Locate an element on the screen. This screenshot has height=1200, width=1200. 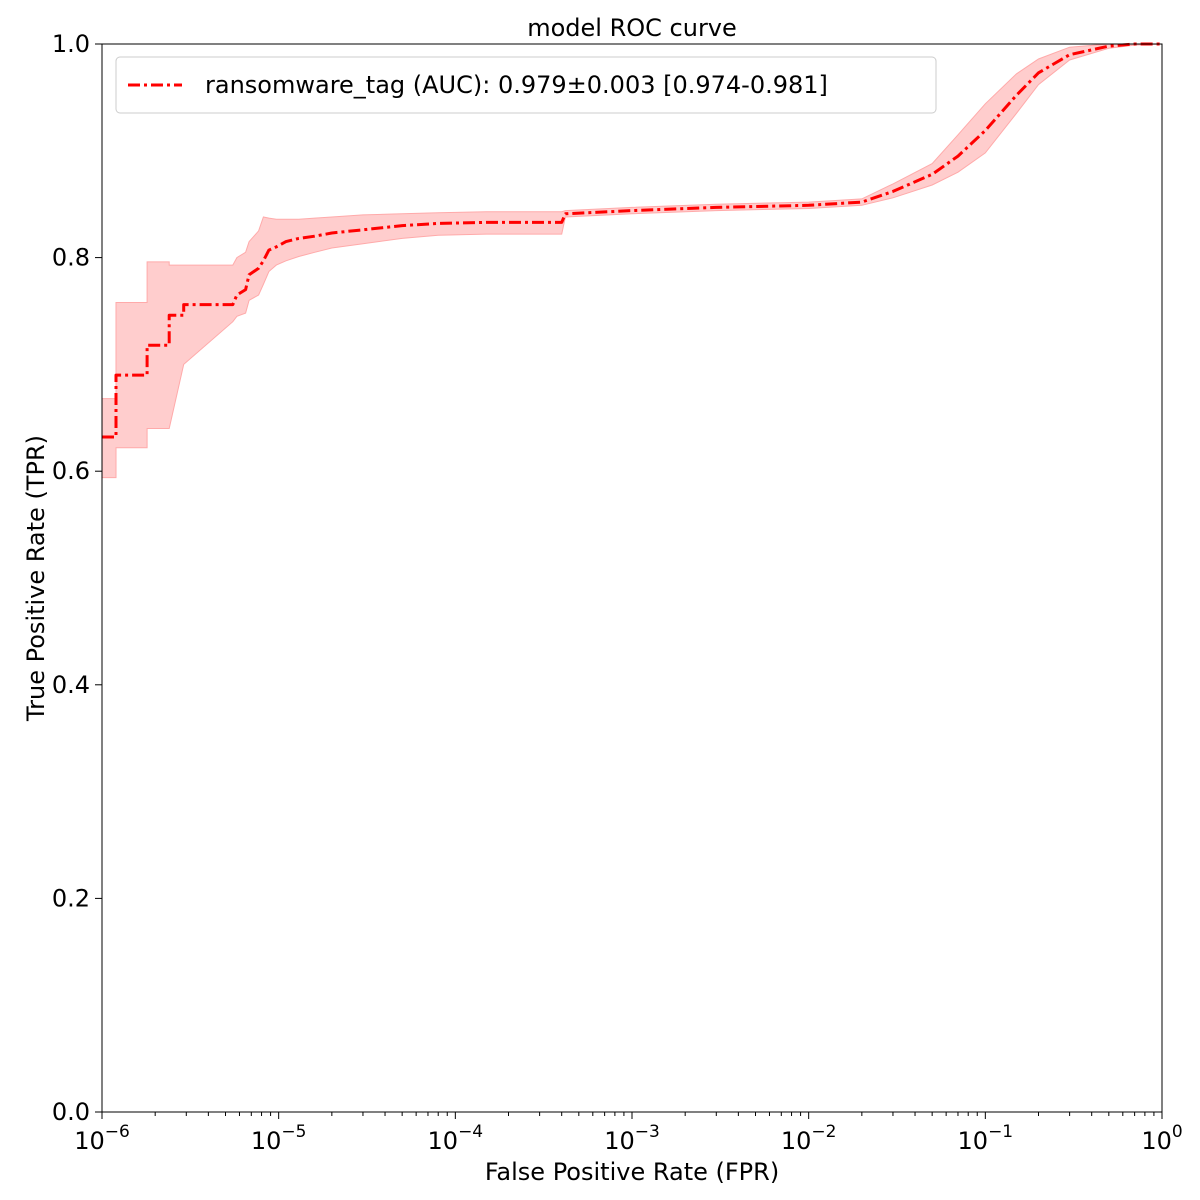
x-tick-label: 10⁻⁴ is located at coordinates (456, 1138).